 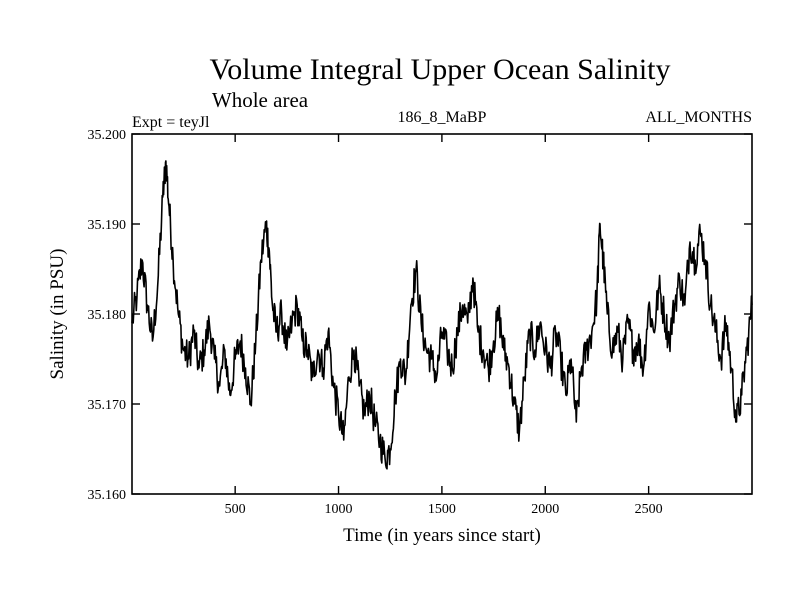 What do you see at coordinates (107, 405) in the screenshot?
I see `y-tick-label: 35.170` at bounding box center [107, 405].